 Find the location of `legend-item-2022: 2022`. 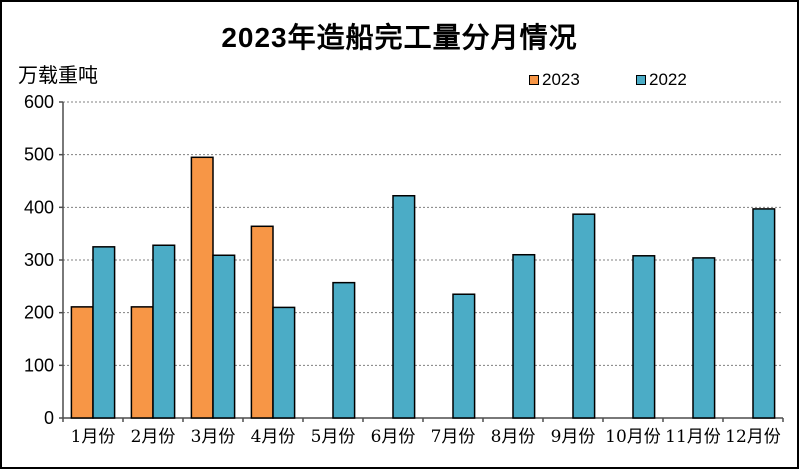

legend-item-2022: 2022 is located at coordinates (661, 79).